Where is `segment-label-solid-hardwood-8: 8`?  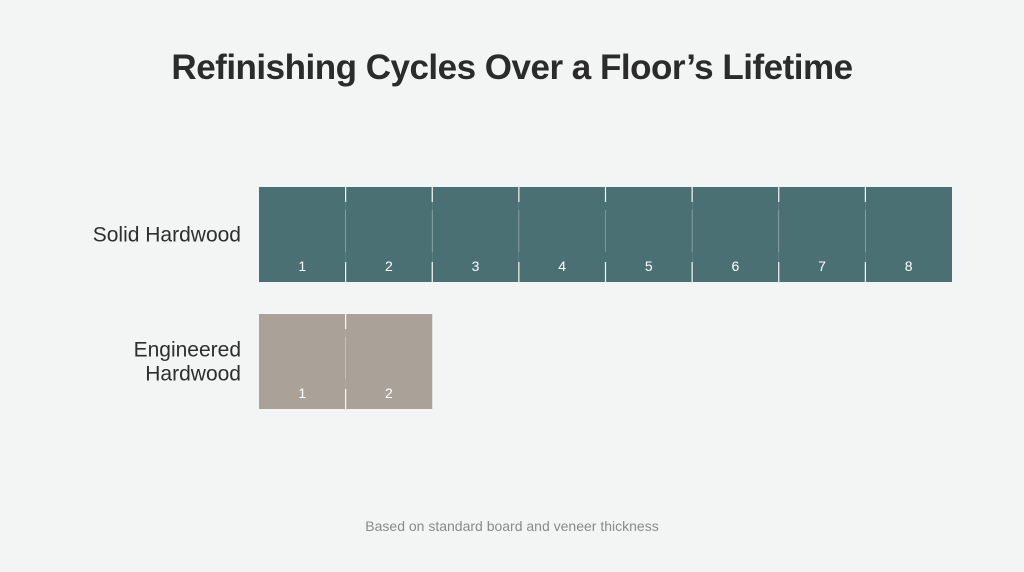
segment-label-solid-hardwood-8: 8 is located at coordinates (909, 266).